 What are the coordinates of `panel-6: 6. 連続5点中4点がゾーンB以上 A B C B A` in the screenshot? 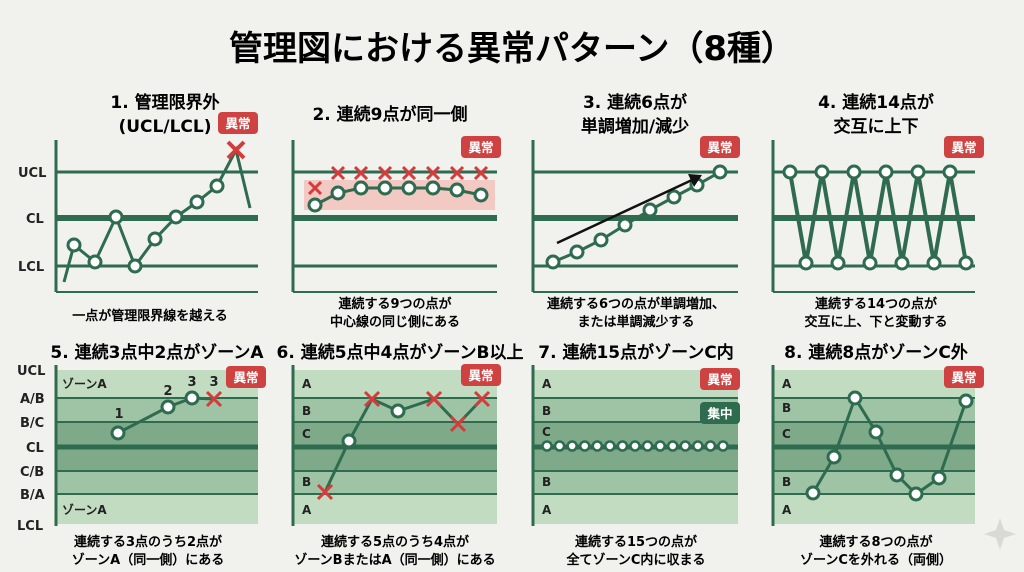 It's located at (400, 455).